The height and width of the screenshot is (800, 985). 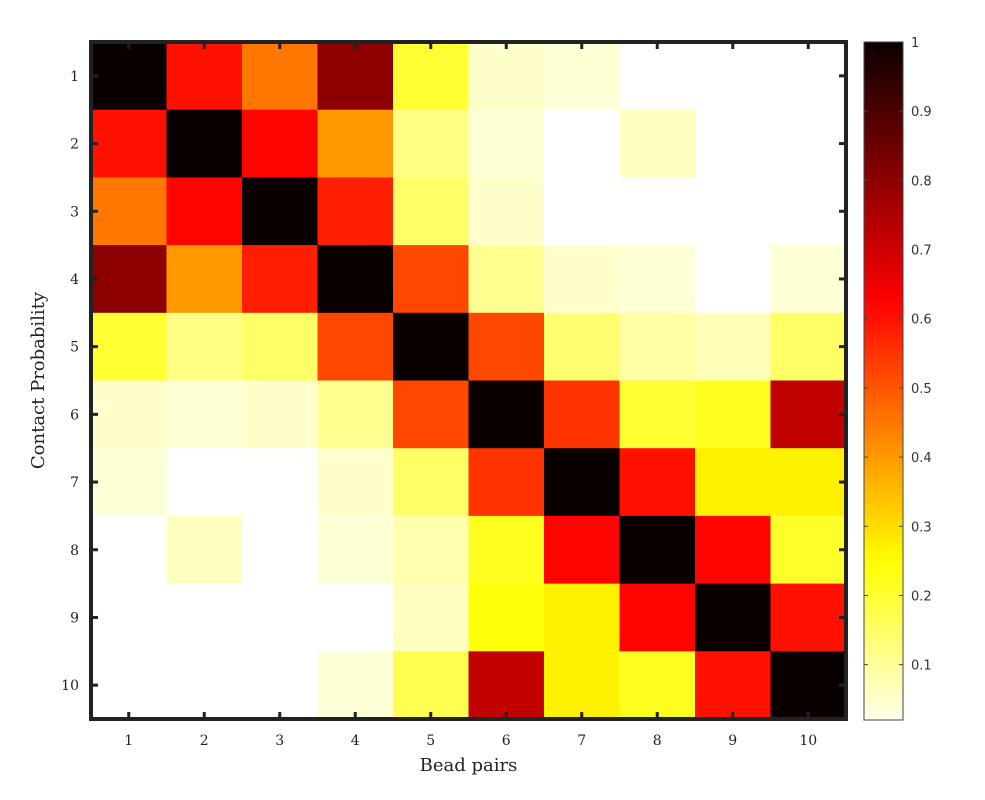 I want to click on y-tick-labels: 1 2 3 4 5 6 7 8 9 10, so click(x=70, y=381).